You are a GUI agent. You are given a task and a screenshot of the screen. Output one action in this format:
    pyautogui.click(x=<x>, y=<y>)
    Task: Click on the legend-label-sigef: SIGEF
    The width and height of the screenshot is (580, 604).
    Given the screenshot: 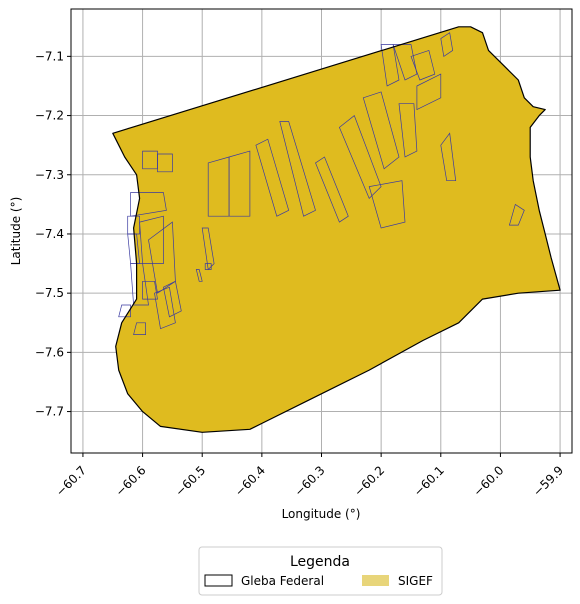 What is the action you would take?
    pyautogui.click(x=415, y=581)
    